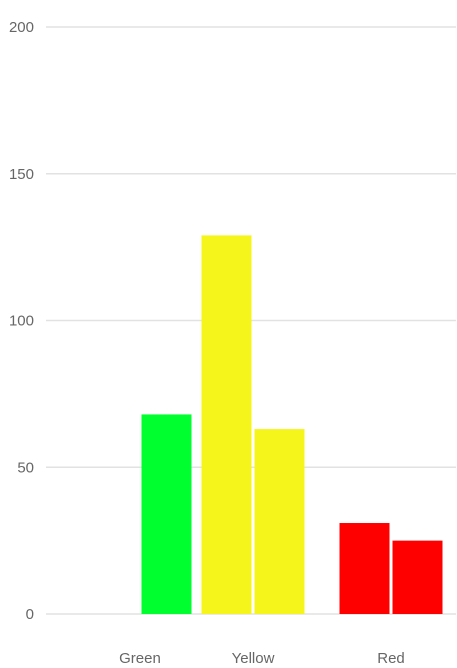 This screenshot has width=457, height=668. What do you see at coordinates (30, 614) in the screenshot?
I see `y-tick-label: 0` at bounding box center [30, 614].